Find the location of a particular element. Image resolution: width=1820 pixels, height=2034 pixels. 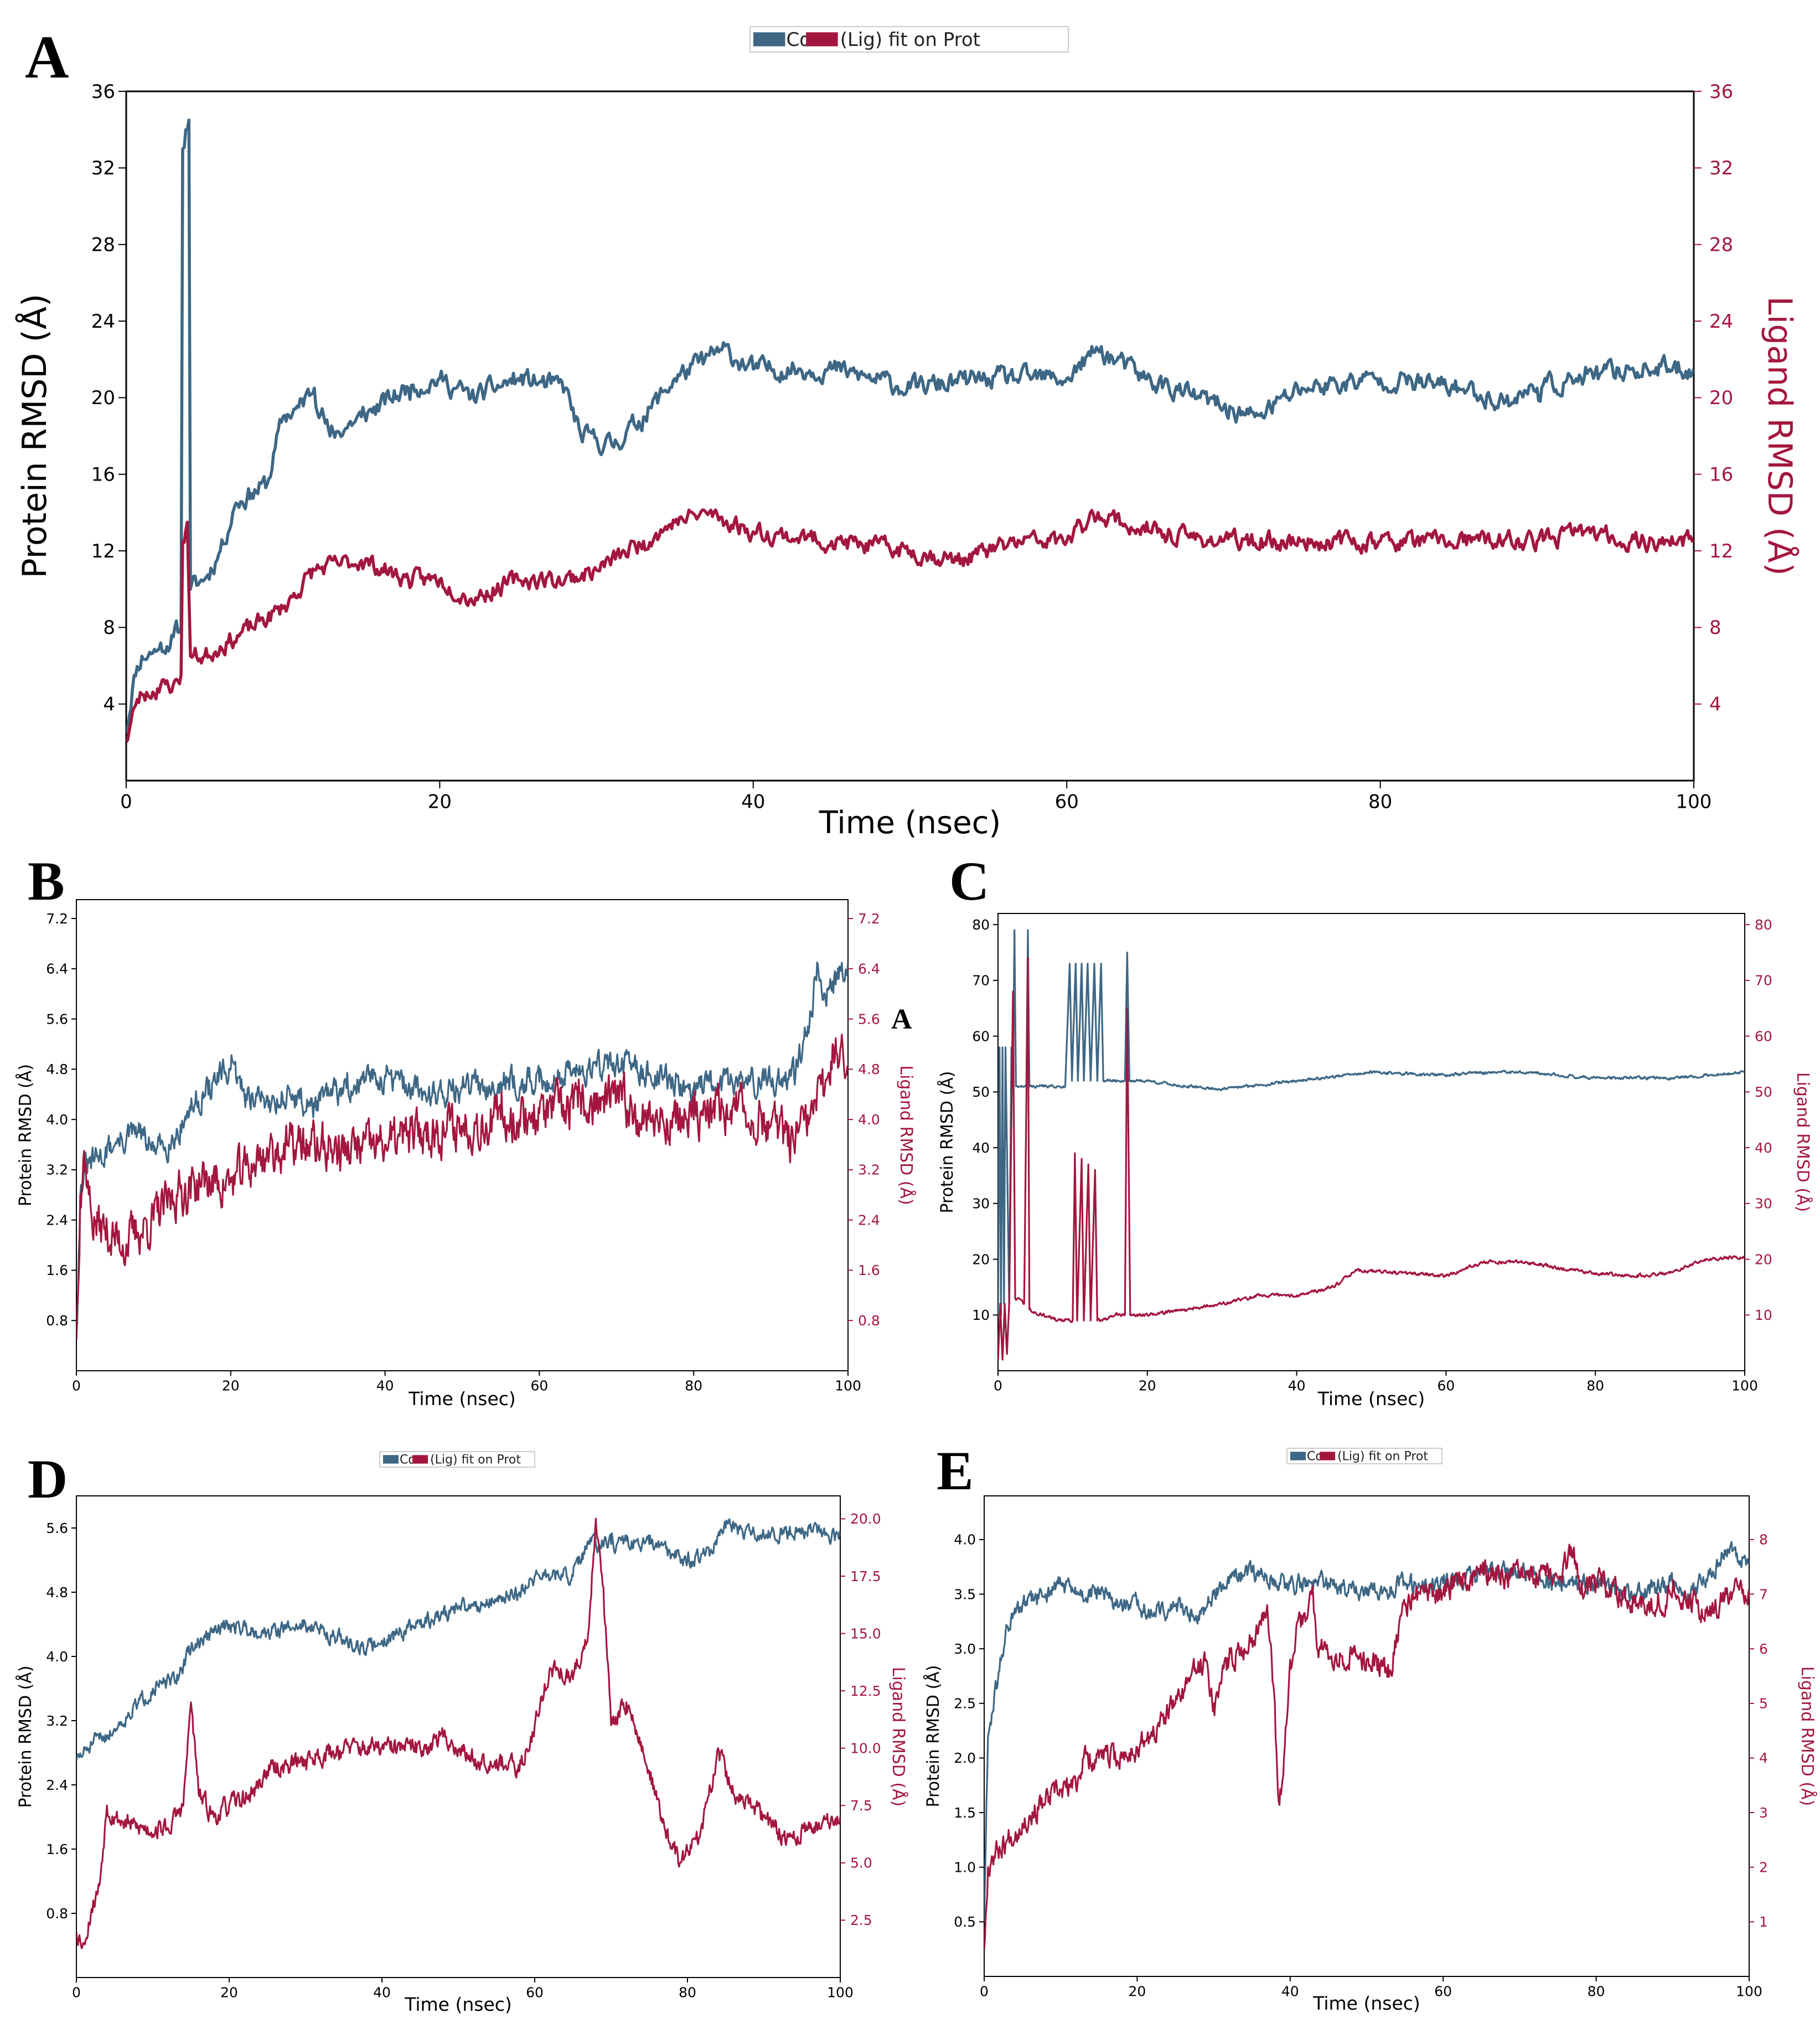

series-line-ligand-a is located at coordinates (910, 626).